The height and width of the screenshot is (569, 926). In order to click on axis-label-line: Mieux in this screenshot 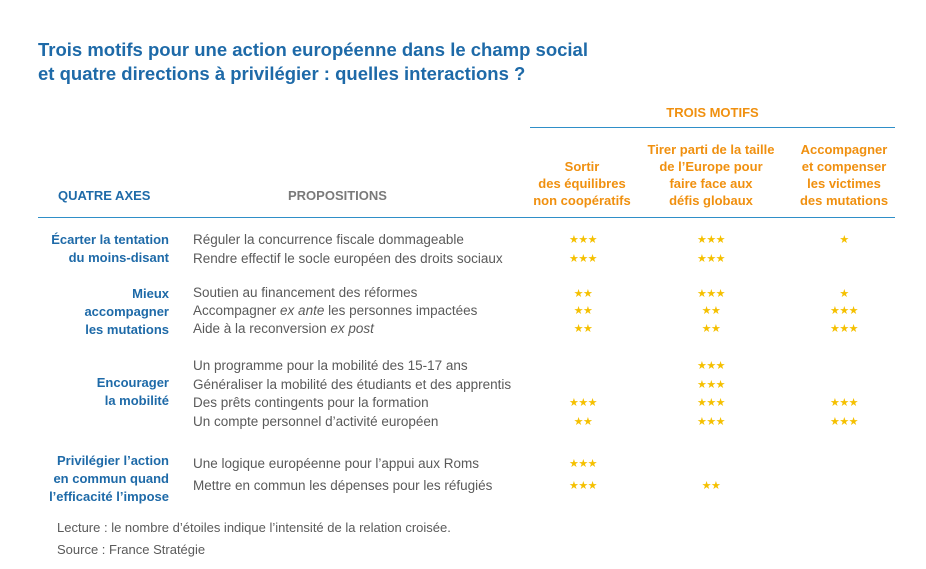, I will do `click(150, 293)`.